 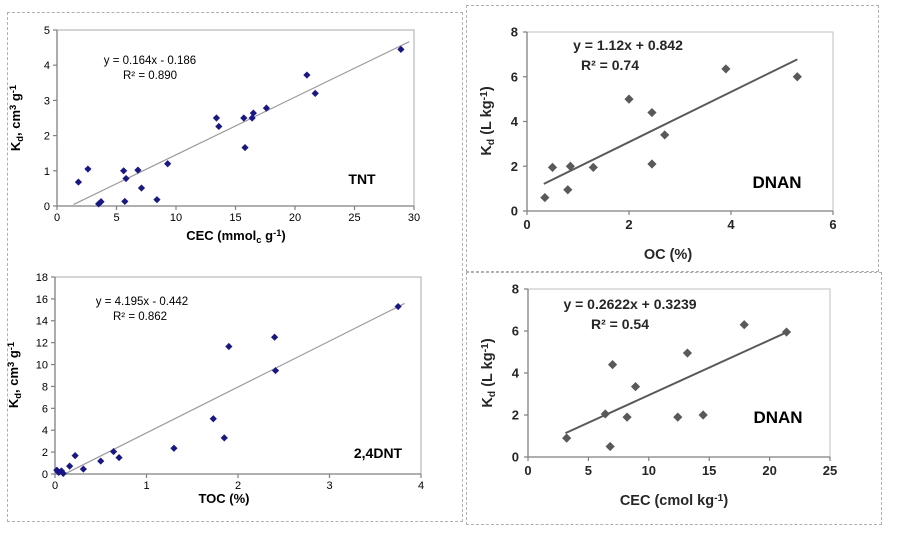 I want to click on compound-label: DNAN, so click(x=777, y=417).